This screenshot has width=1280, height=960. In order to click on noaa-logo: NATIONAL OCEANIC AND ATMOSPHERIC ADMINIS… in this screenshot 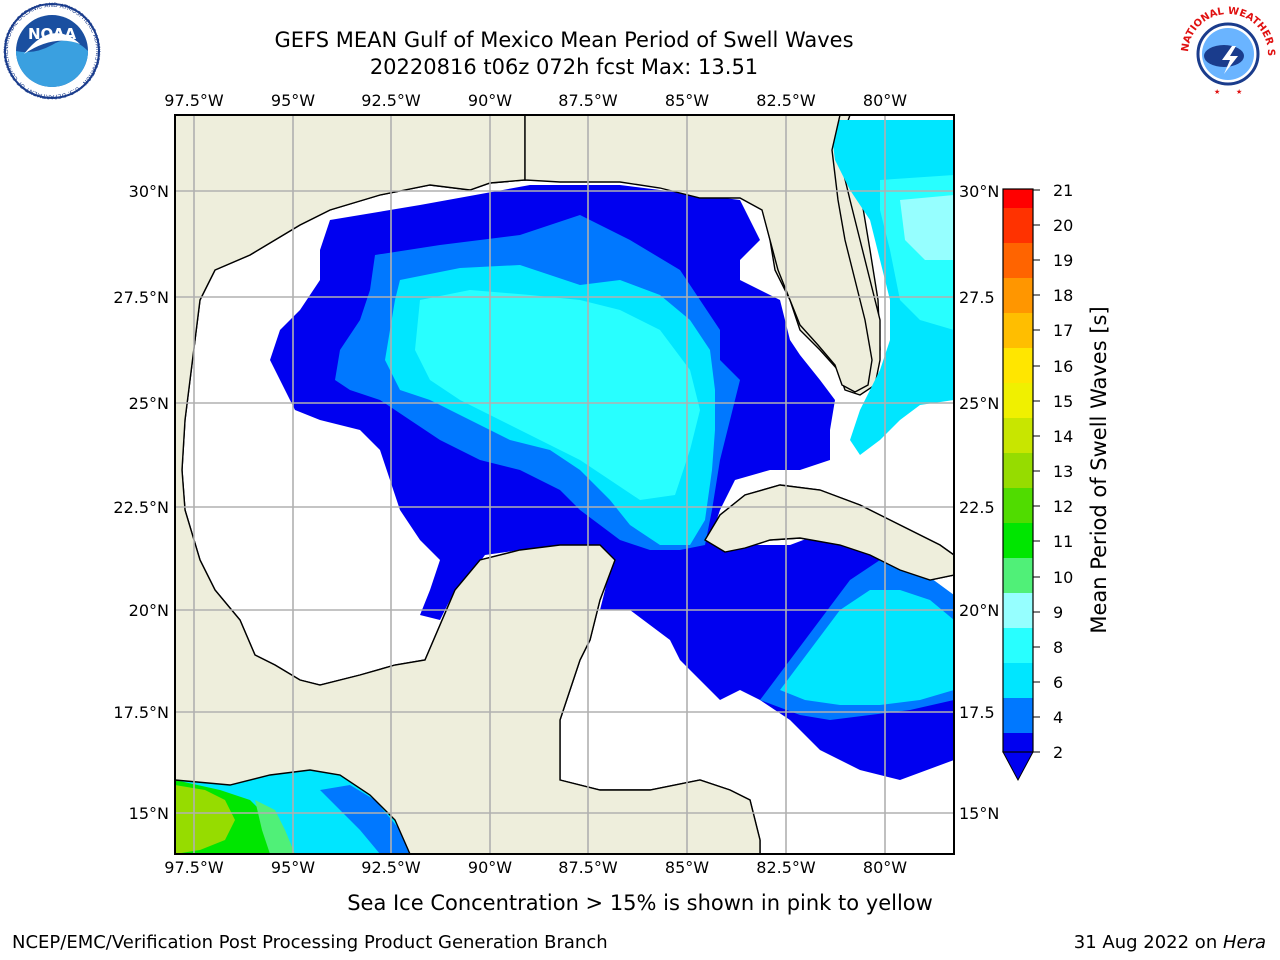, I will do `click(52, 50)`.